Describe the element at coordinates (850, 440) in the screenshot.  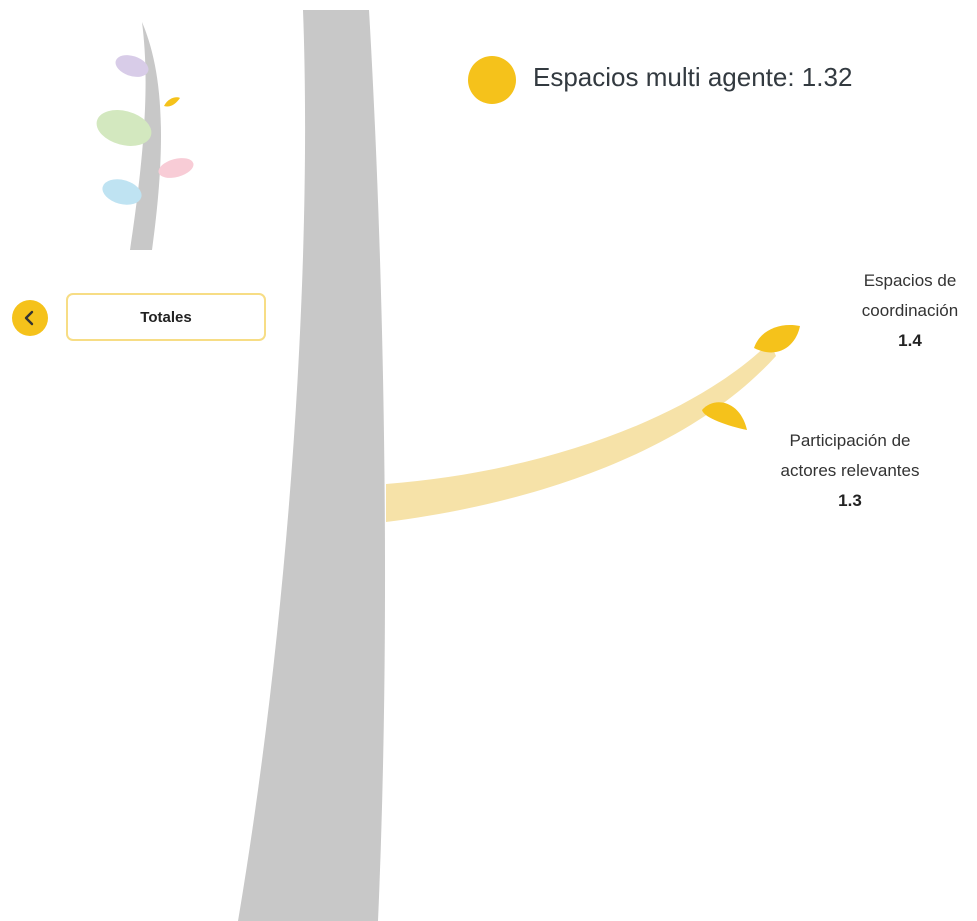
I see `leaf-name-line: Participación de` at that location.